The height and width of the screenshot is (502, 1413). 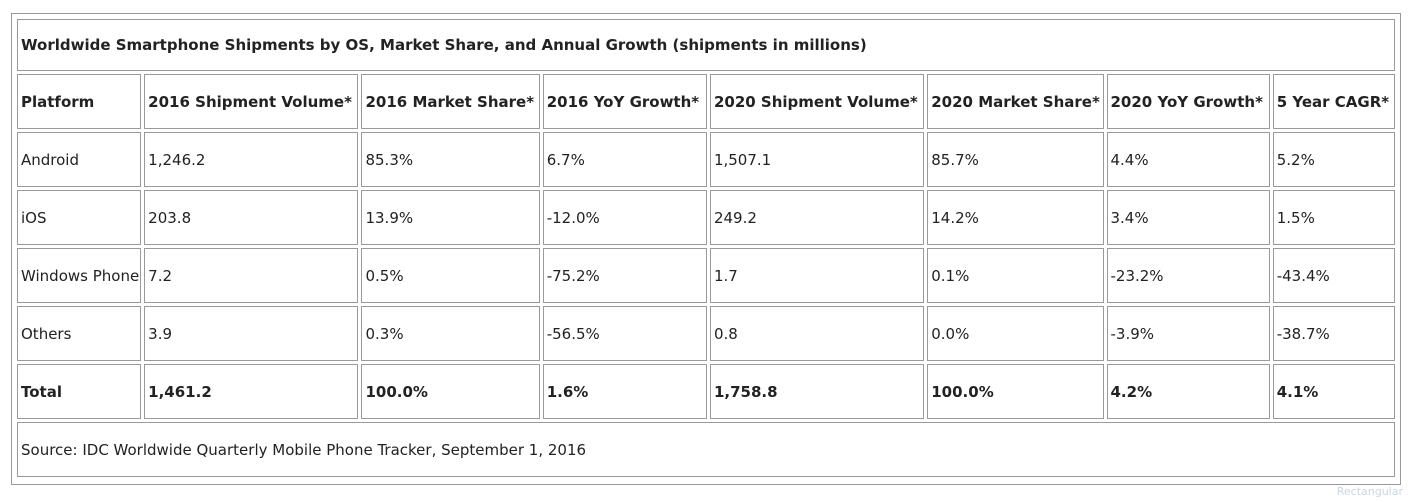 What do you see at coordinates (1333, 333) in the screenshot?
I see `table-row-cell: -38.7%` at bounding box center [1333, 333].